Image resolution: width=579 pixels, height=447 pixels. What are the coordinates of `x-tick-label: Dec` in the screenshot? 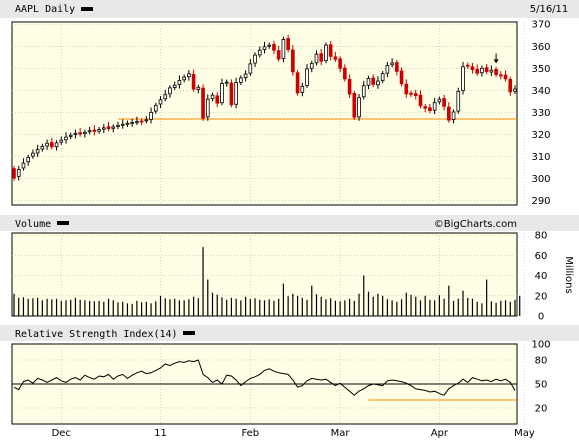 It's located at (61, 433).